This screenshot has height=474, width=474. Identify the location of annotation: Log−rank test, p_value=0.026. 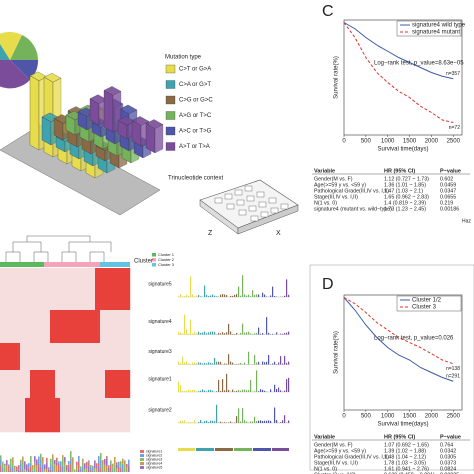
(414, 339).